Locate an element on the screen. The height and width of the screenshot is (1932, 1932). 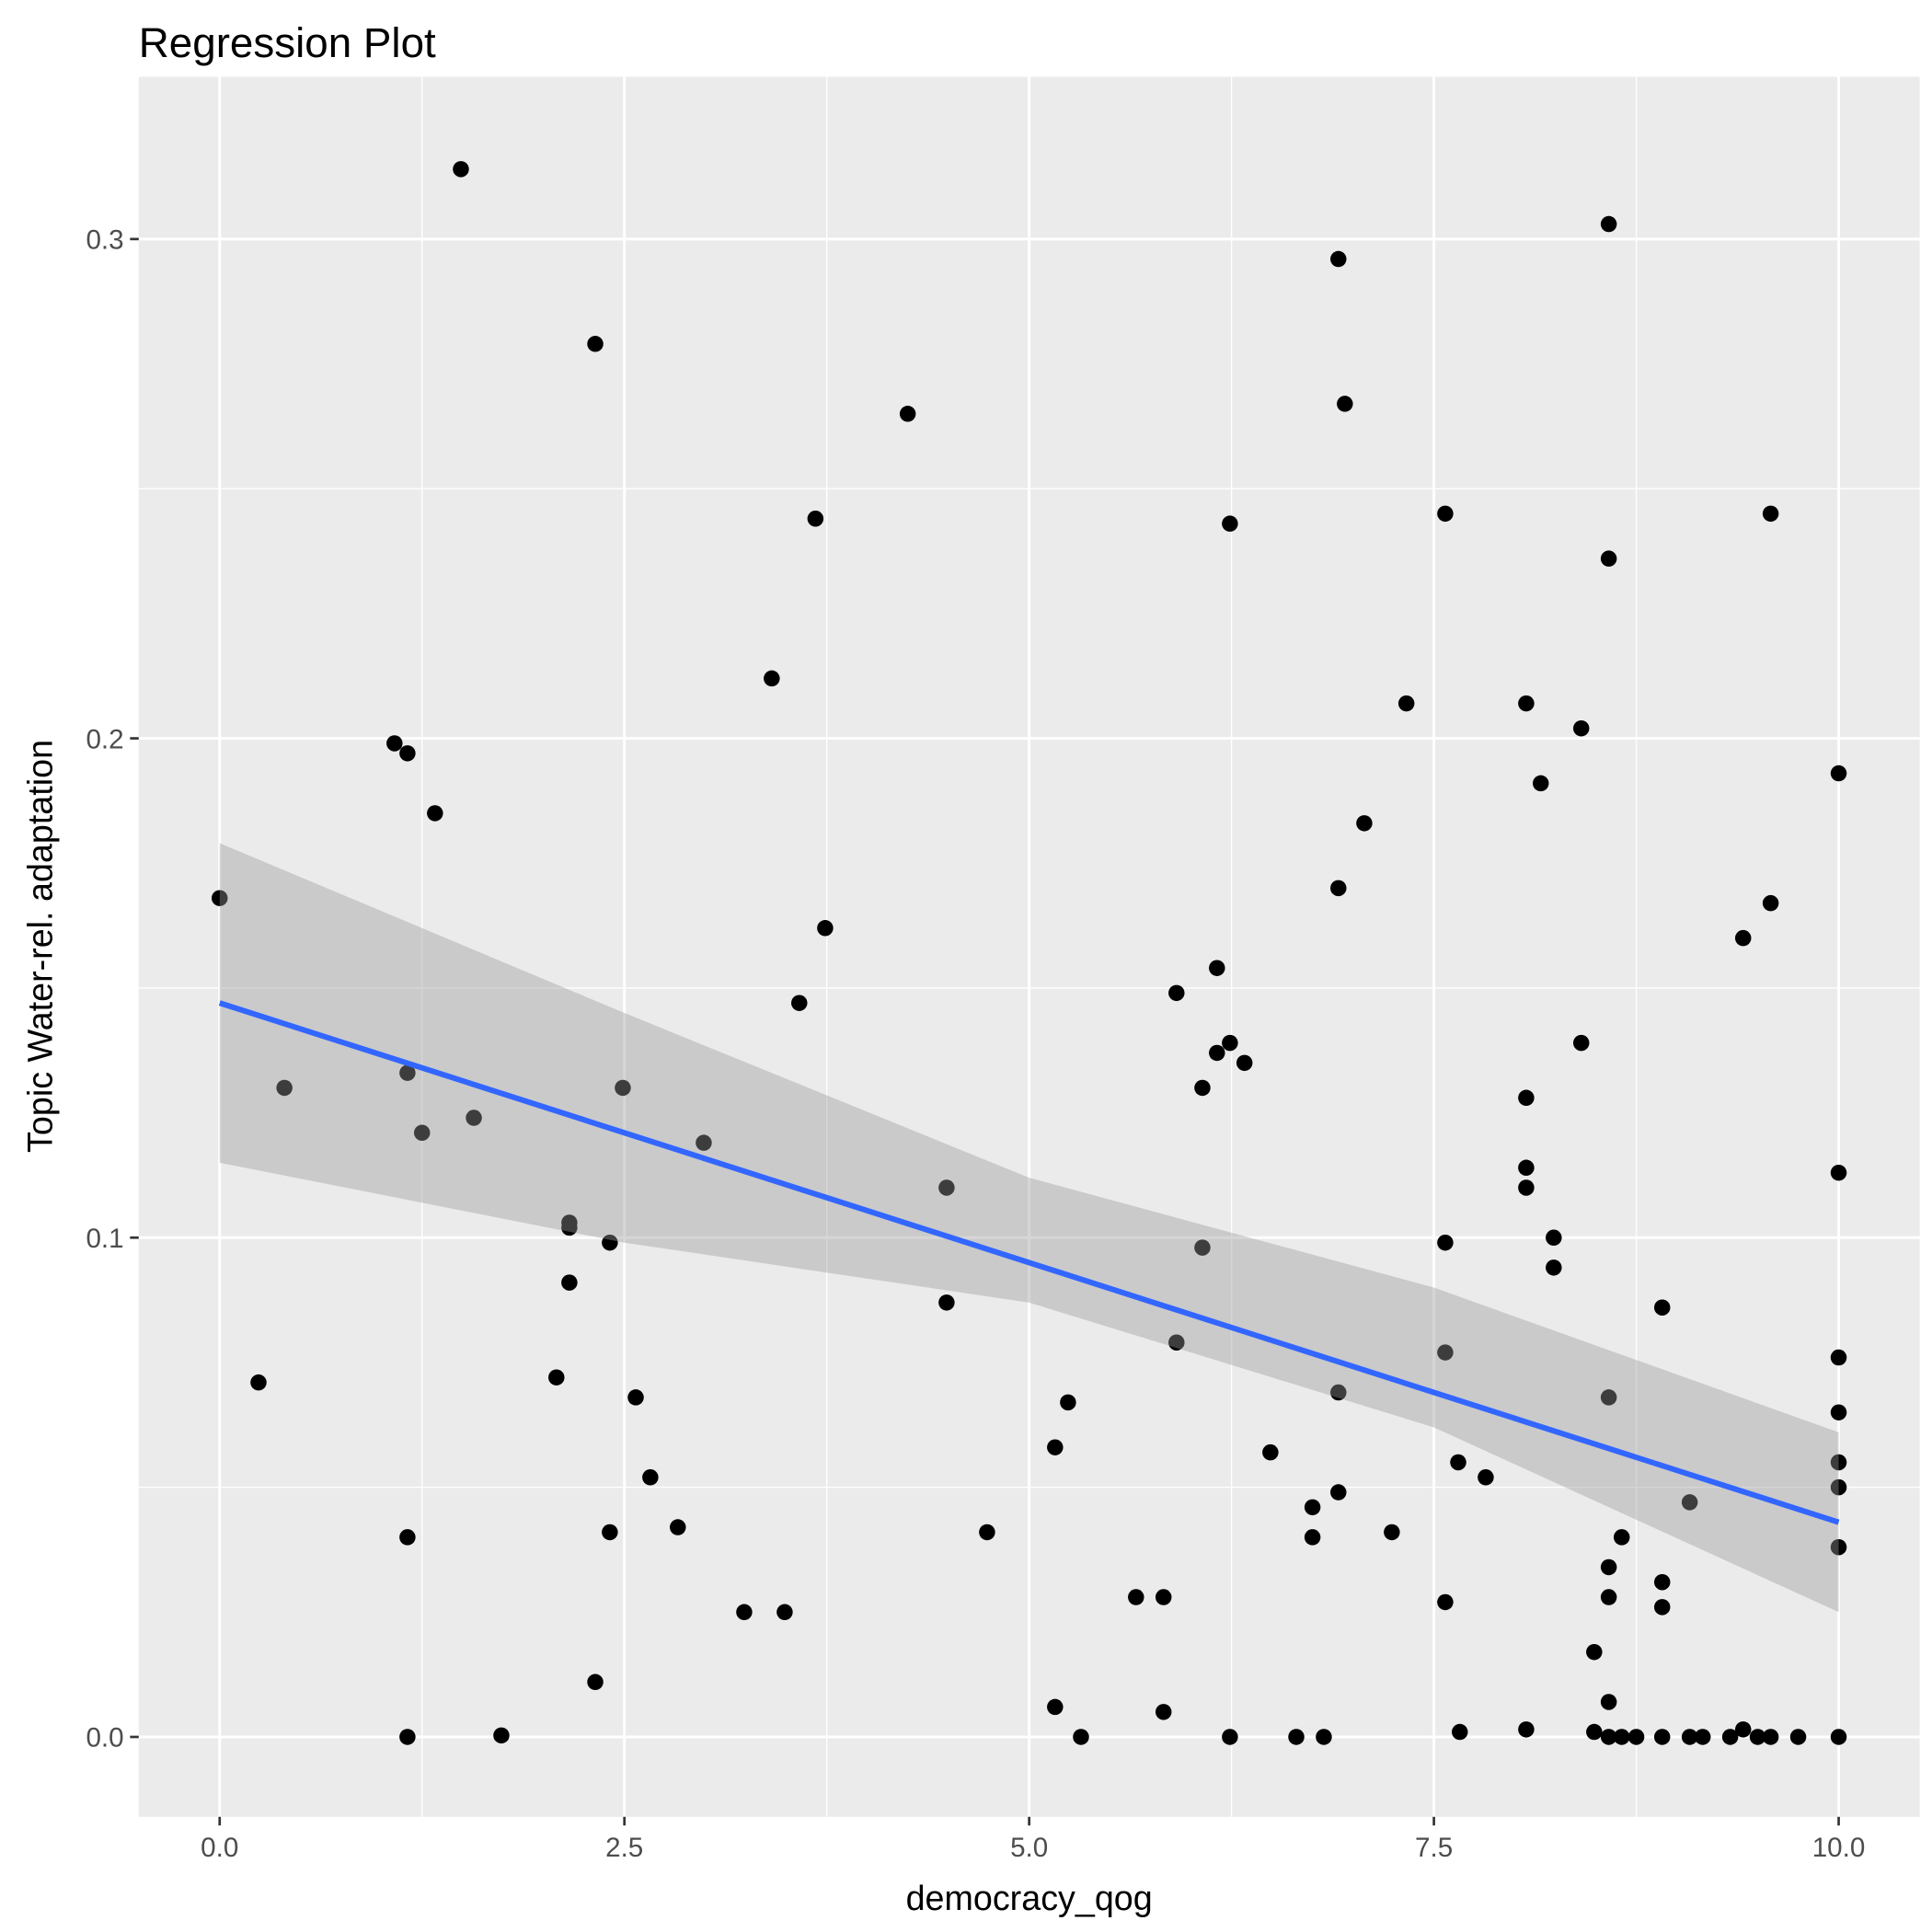
x-tick-label: 5.0 is located at coordinates (1029, 1848).